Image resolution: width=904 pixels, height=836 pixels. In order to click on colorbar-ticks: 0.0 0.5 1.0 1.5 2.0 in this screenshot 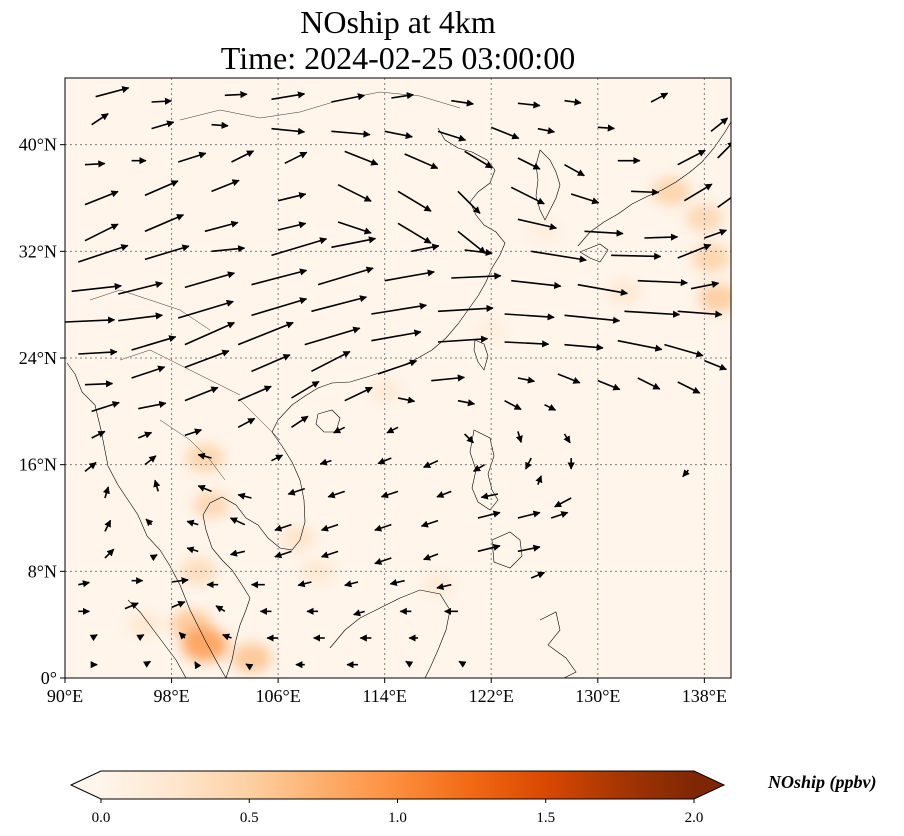, I will do `click(398, 812)`.